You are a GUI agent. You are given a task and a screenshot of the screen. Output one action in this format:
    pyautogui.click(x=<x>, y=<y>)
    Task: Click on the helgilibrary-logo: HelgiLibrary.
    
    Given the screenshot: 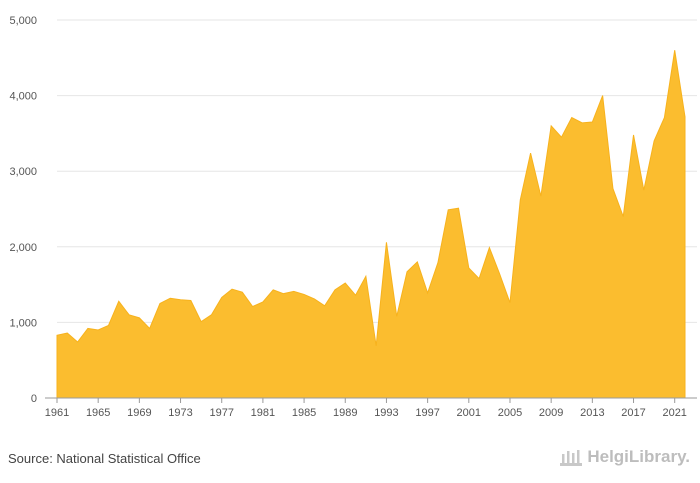 What is the action you would take?
    pyautogui.click(x=624, y=457)
    